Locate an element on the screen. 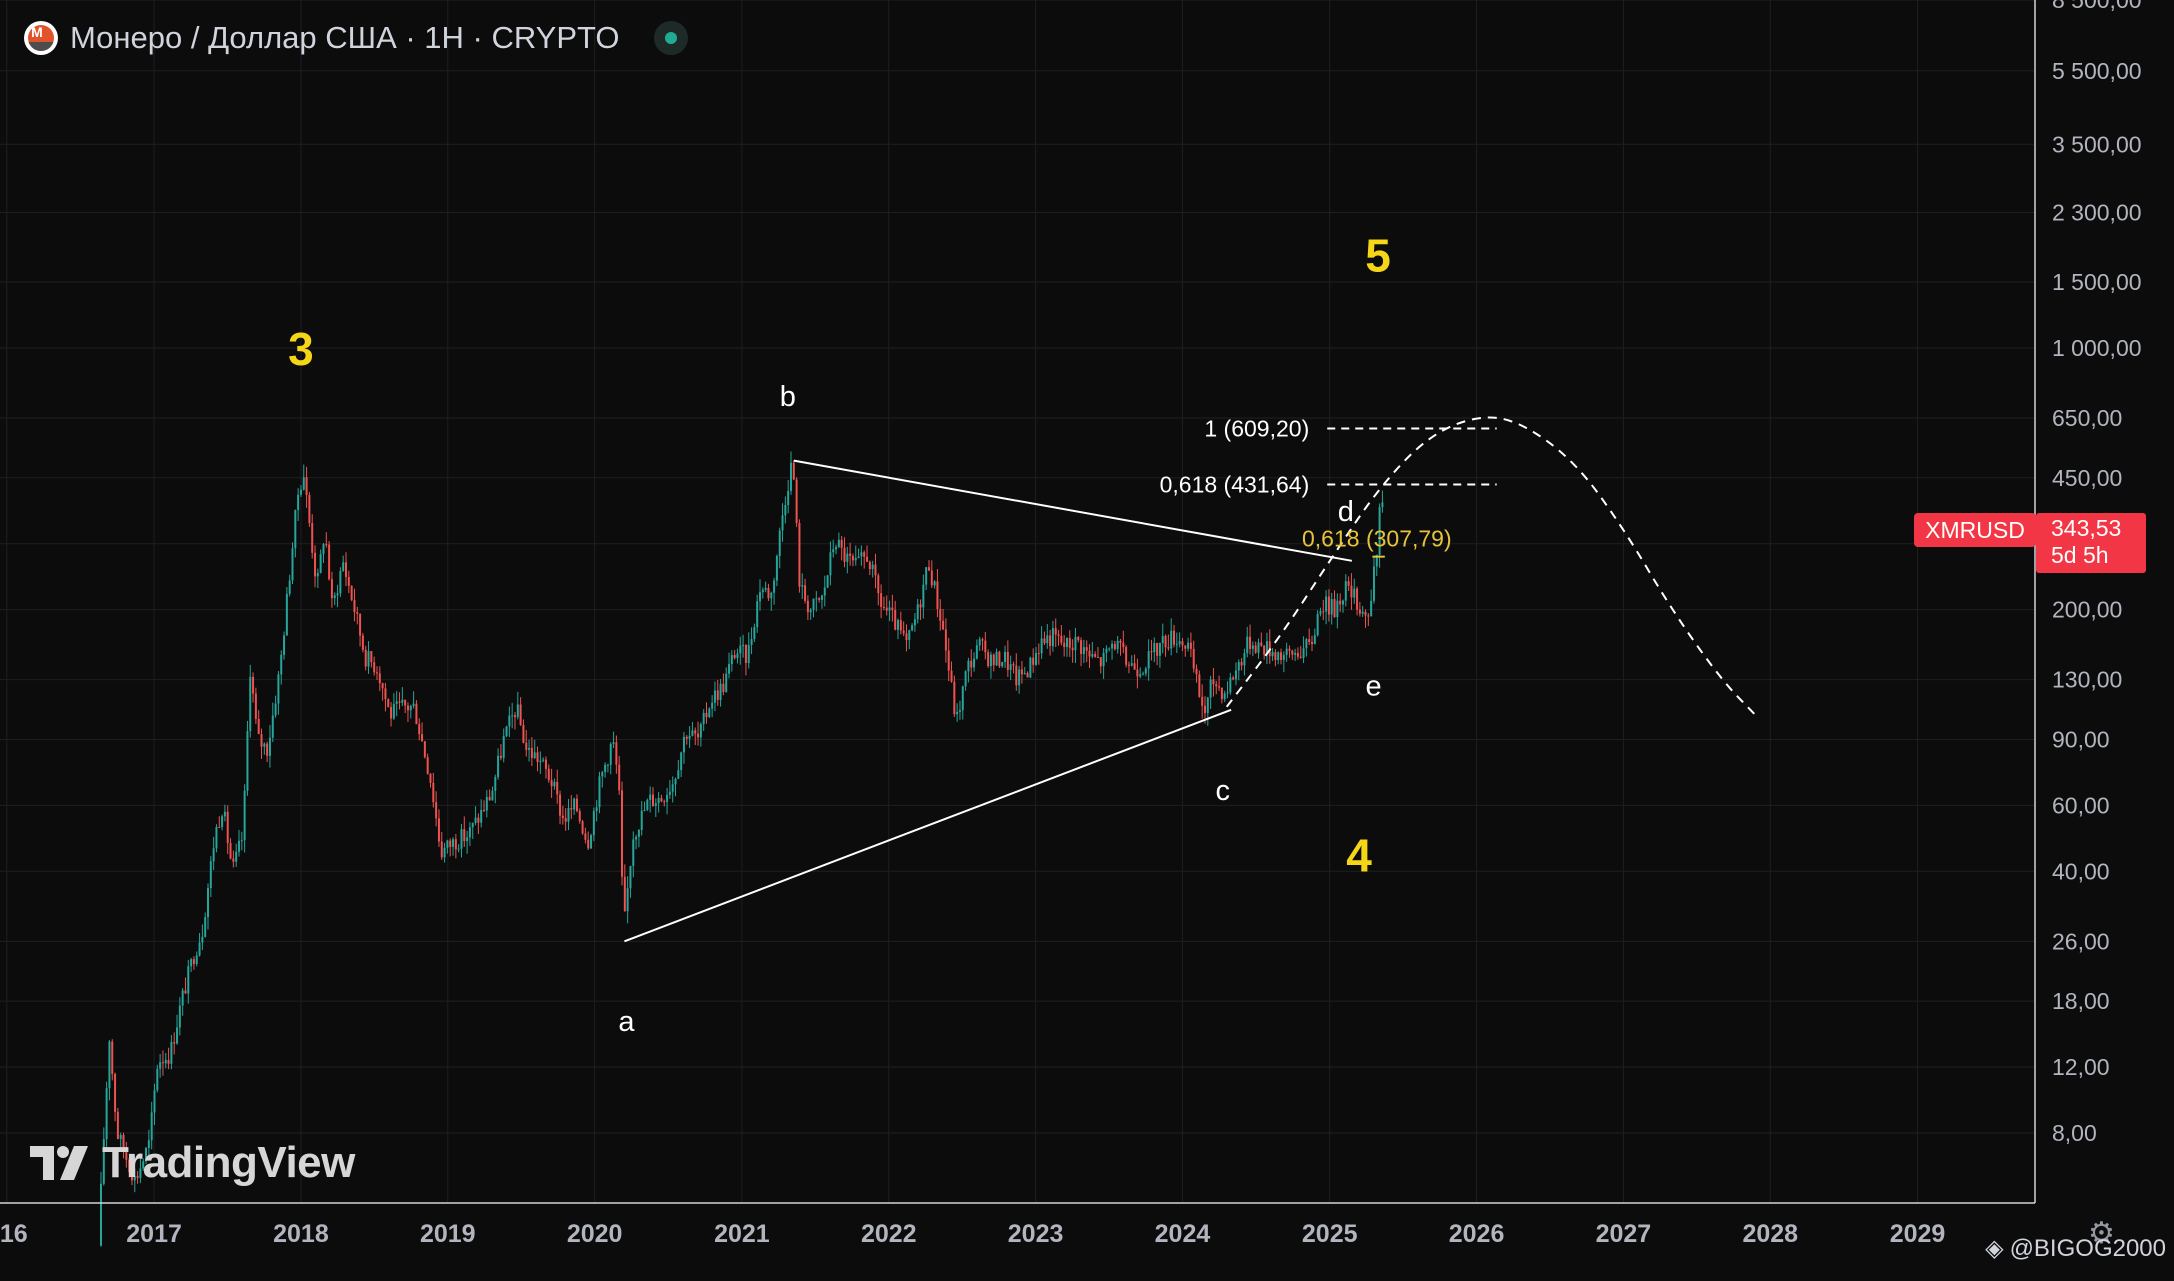 This screenshot has width=2174, height=1281. symbol-header: M Монеро / Доллар США · 1H · CRYPTO is located at coordinates (356, 38).